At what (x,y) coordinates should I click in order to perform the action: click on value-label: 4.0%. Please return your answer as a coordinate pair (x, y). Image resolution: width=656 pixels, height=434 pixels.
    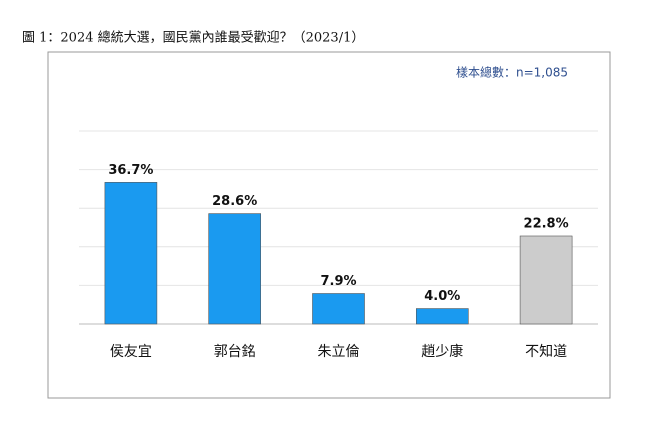
    Looking at the image, I should click on (442, 296).